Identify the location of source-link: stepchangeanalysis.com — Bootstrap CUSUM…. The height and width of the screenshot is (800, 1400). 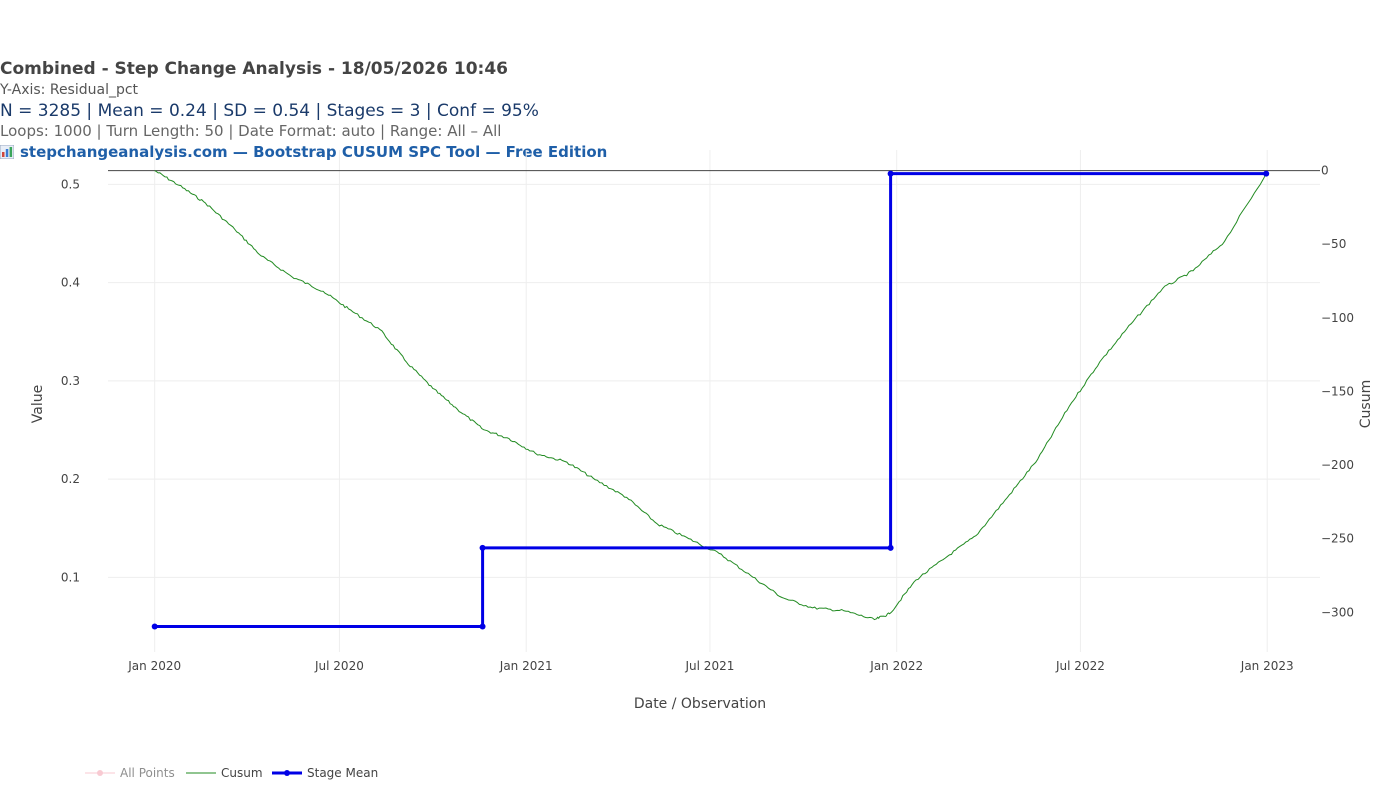
(303, 152).